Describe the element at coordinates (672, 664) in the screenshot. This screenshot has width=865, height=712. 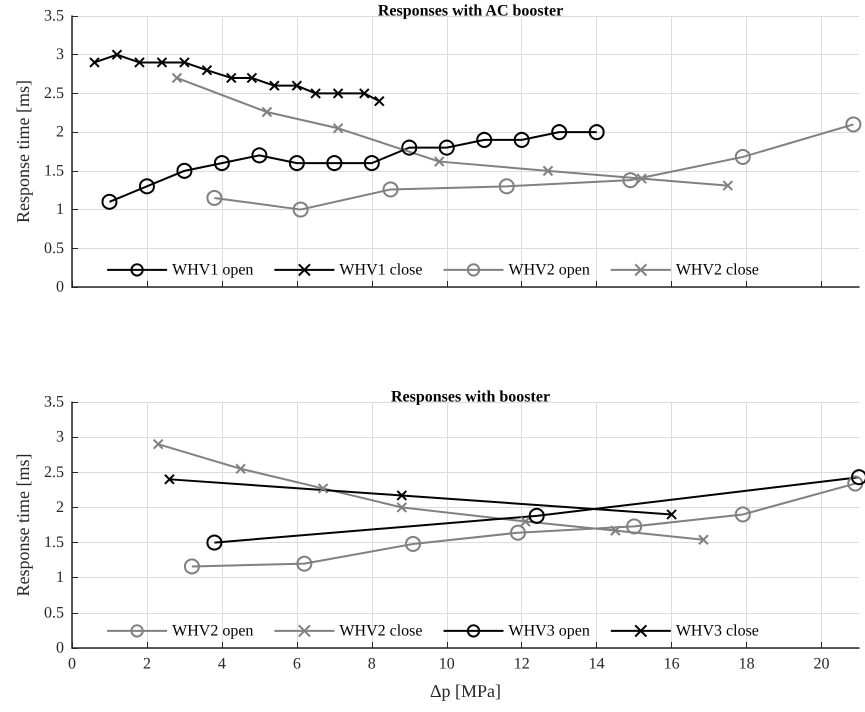
I see `x-tick-label: 16` at that location.